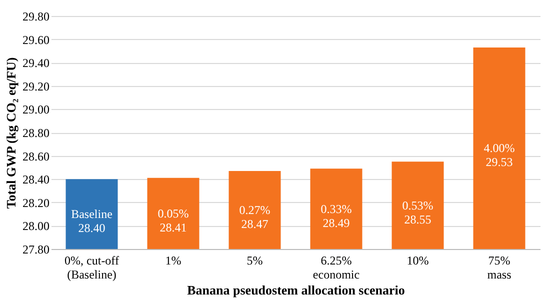 The height and width of the screenshot is (302, 550). Describe the element at coordinates (36, 39) in the screenshot. I see `y-tick-label: 29.60` at that location.